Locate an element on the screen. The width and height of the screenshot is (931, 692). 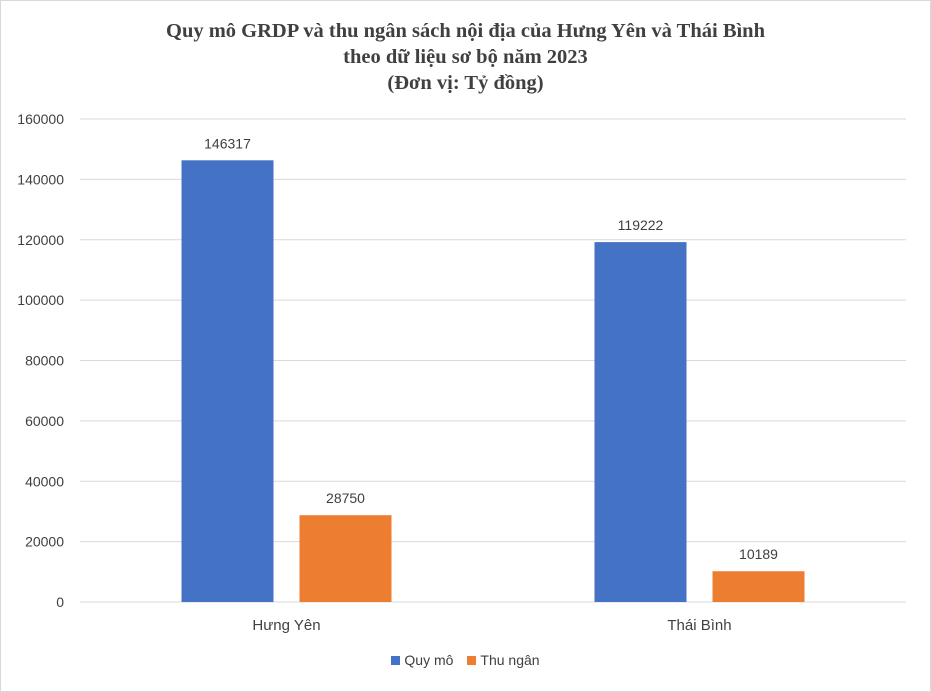
y-tick-label: 0 is located at coordinates (60, 602).